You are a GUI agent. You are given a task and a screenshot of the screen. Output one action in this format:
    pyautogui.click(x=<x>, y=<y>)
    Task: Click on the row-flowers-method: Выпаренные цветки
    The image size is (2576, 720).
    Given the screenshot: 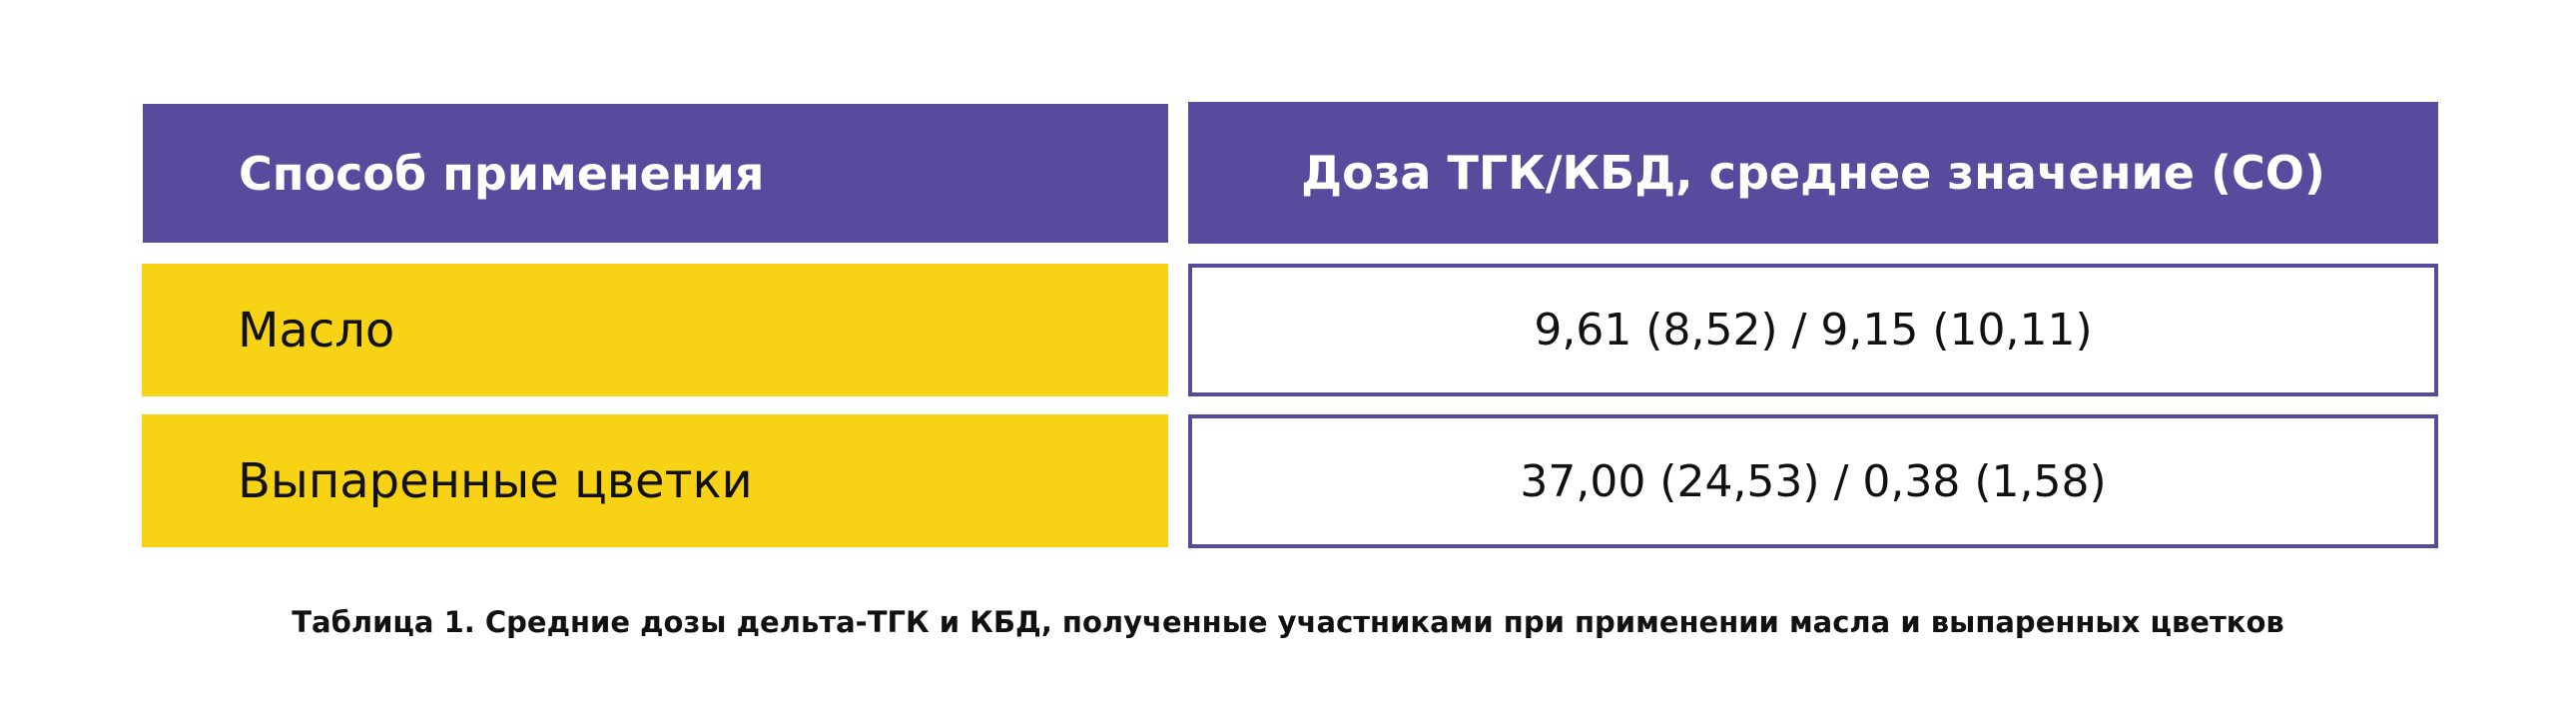 What is the action you would take?
    pyautogui.click(x=655, y=480)
    